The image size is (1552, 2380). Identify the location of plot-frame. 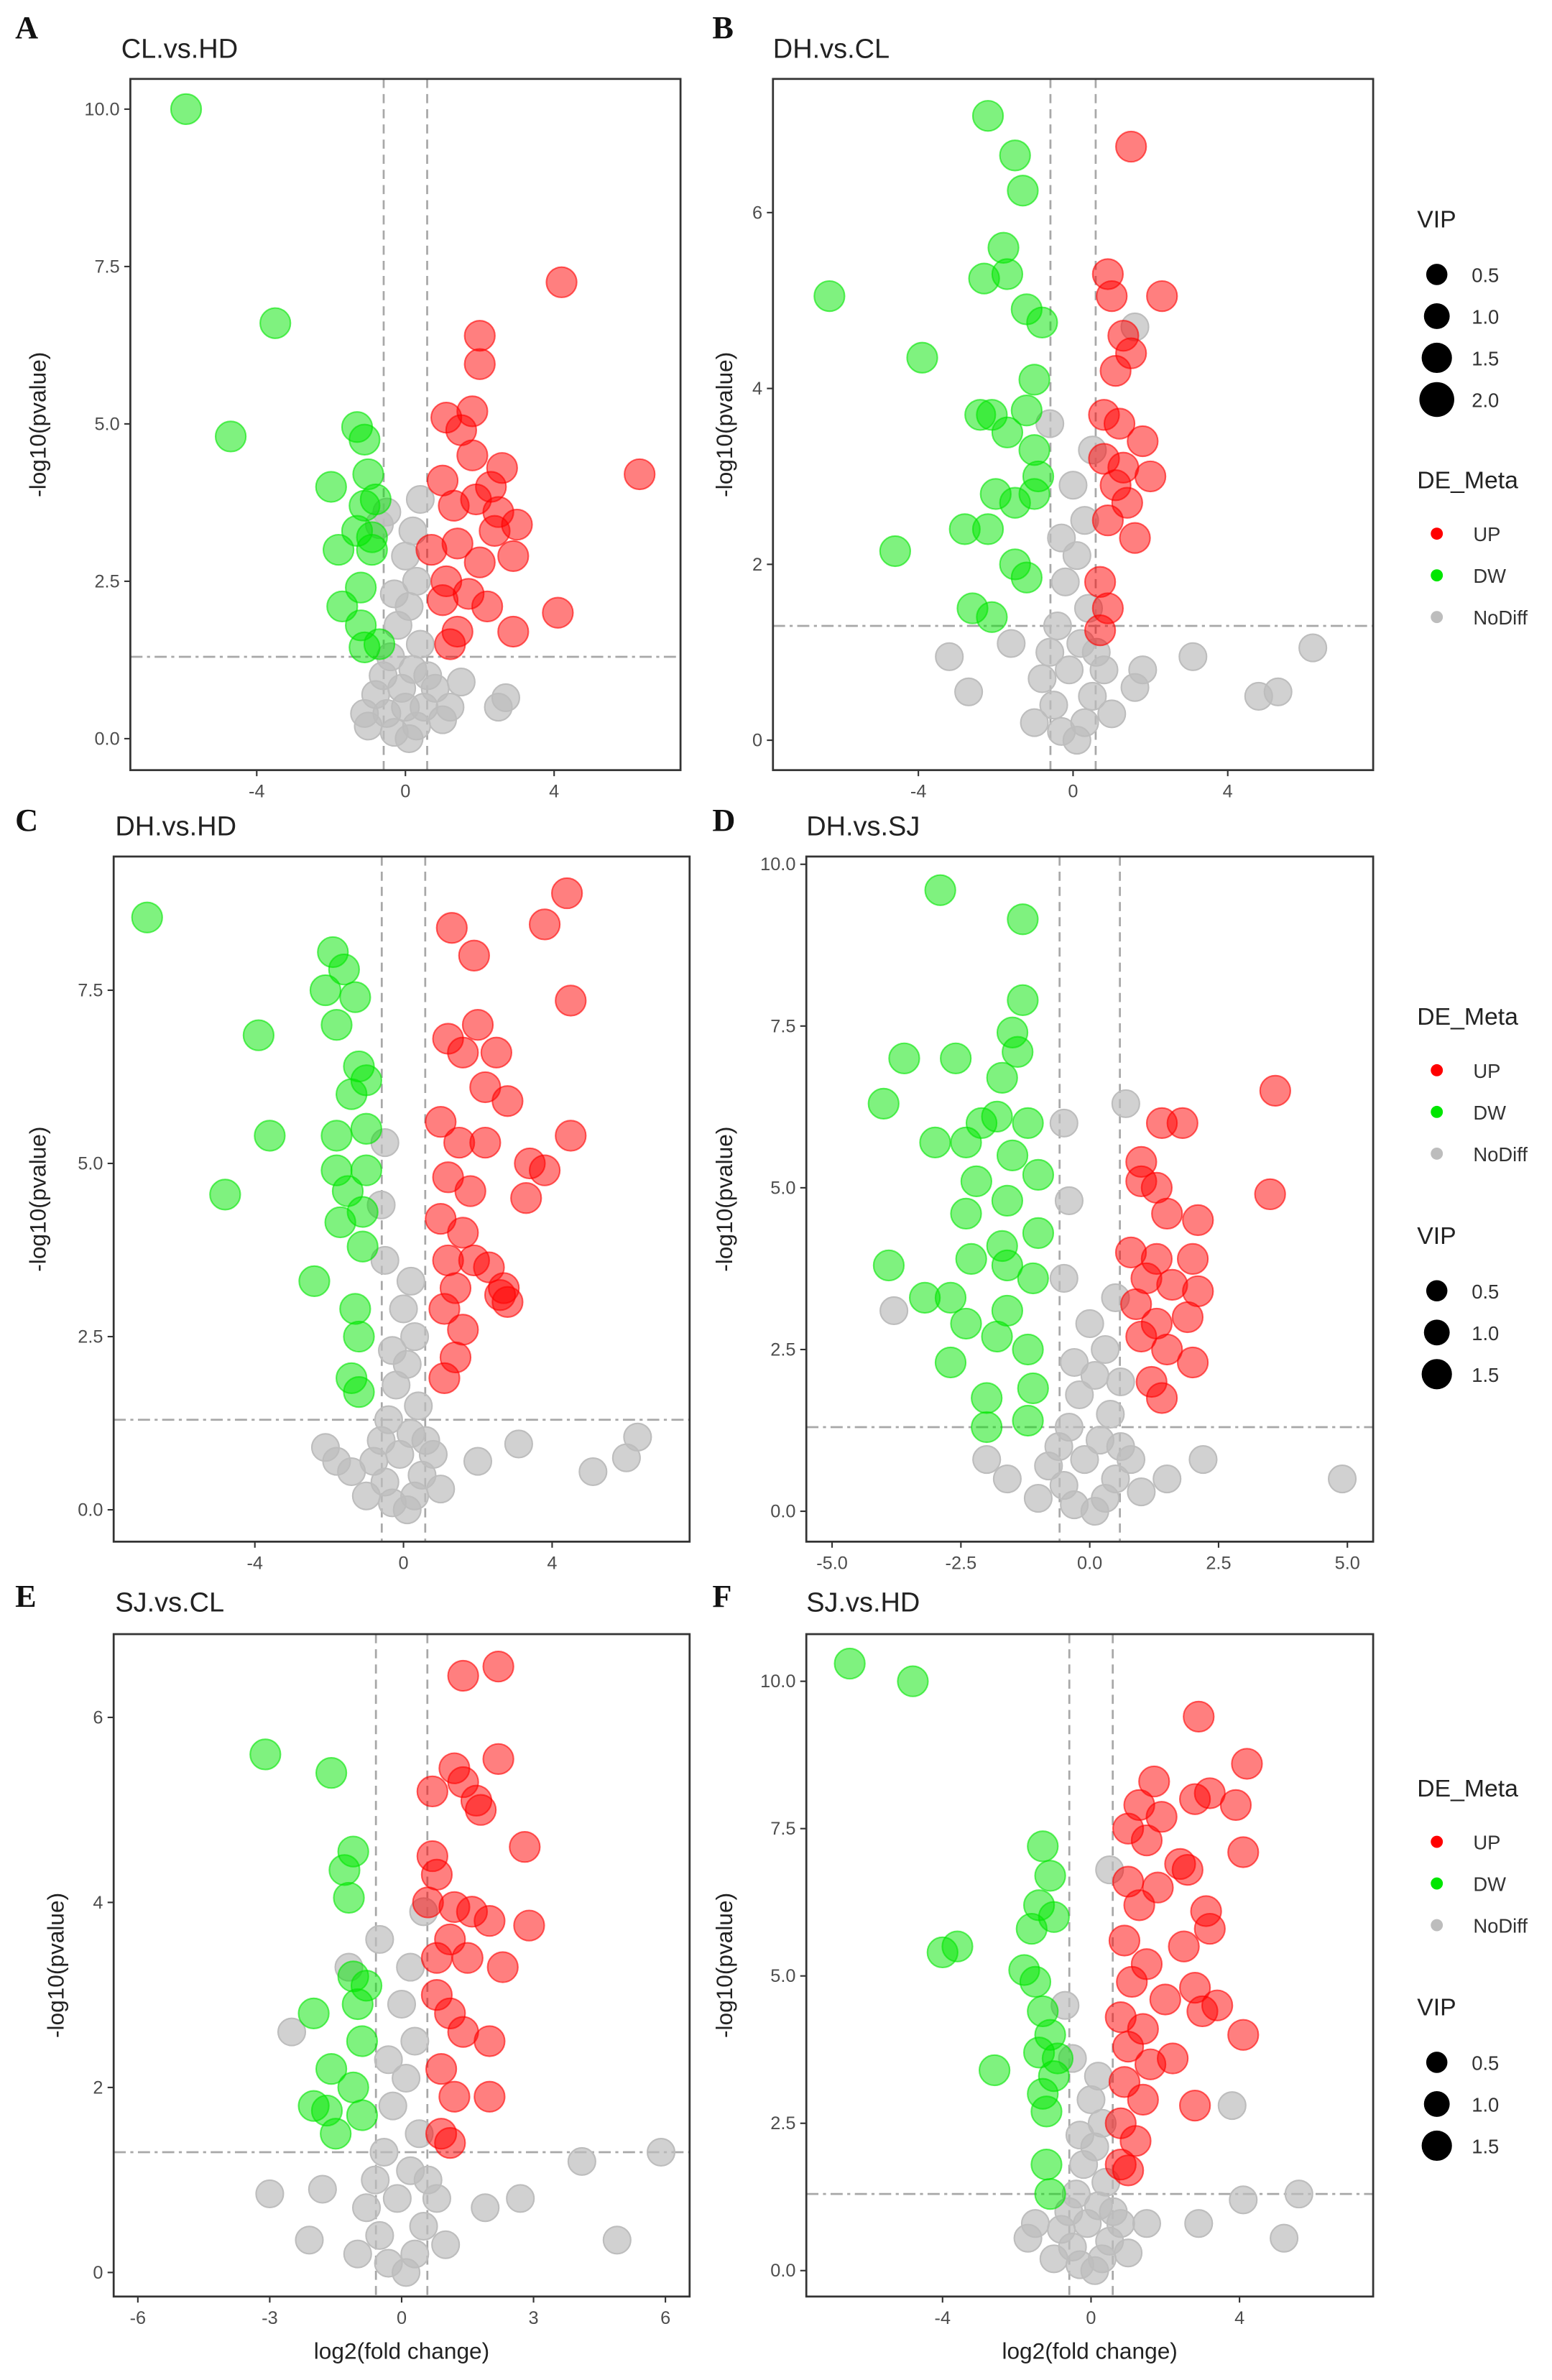
(1090, 1965).